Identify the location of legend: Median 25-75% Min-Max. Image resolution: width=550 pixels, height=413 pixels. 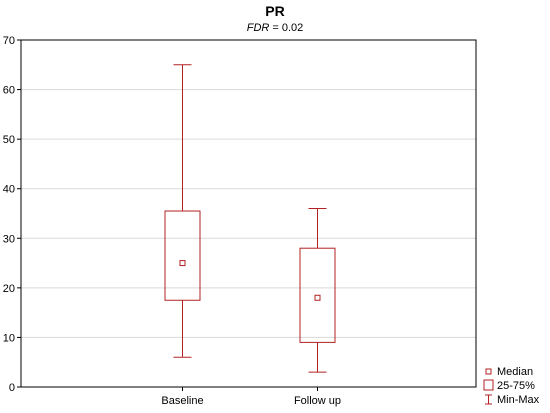
(511, 386).